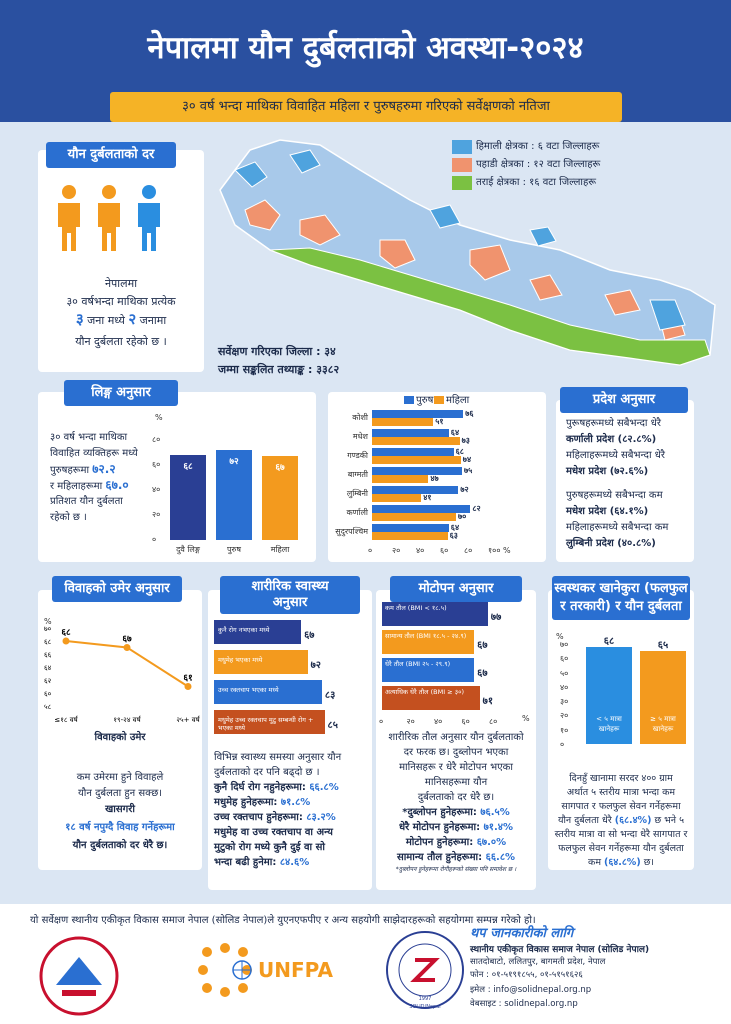 The width and height of the screenshot is (731, 1024). What do you see at coordinates (614, 495) in the screenshot?
I see `prov-b1: पुरुषहरूमध्ये सबैभन्दा कम` at bounding box center [614, 495].